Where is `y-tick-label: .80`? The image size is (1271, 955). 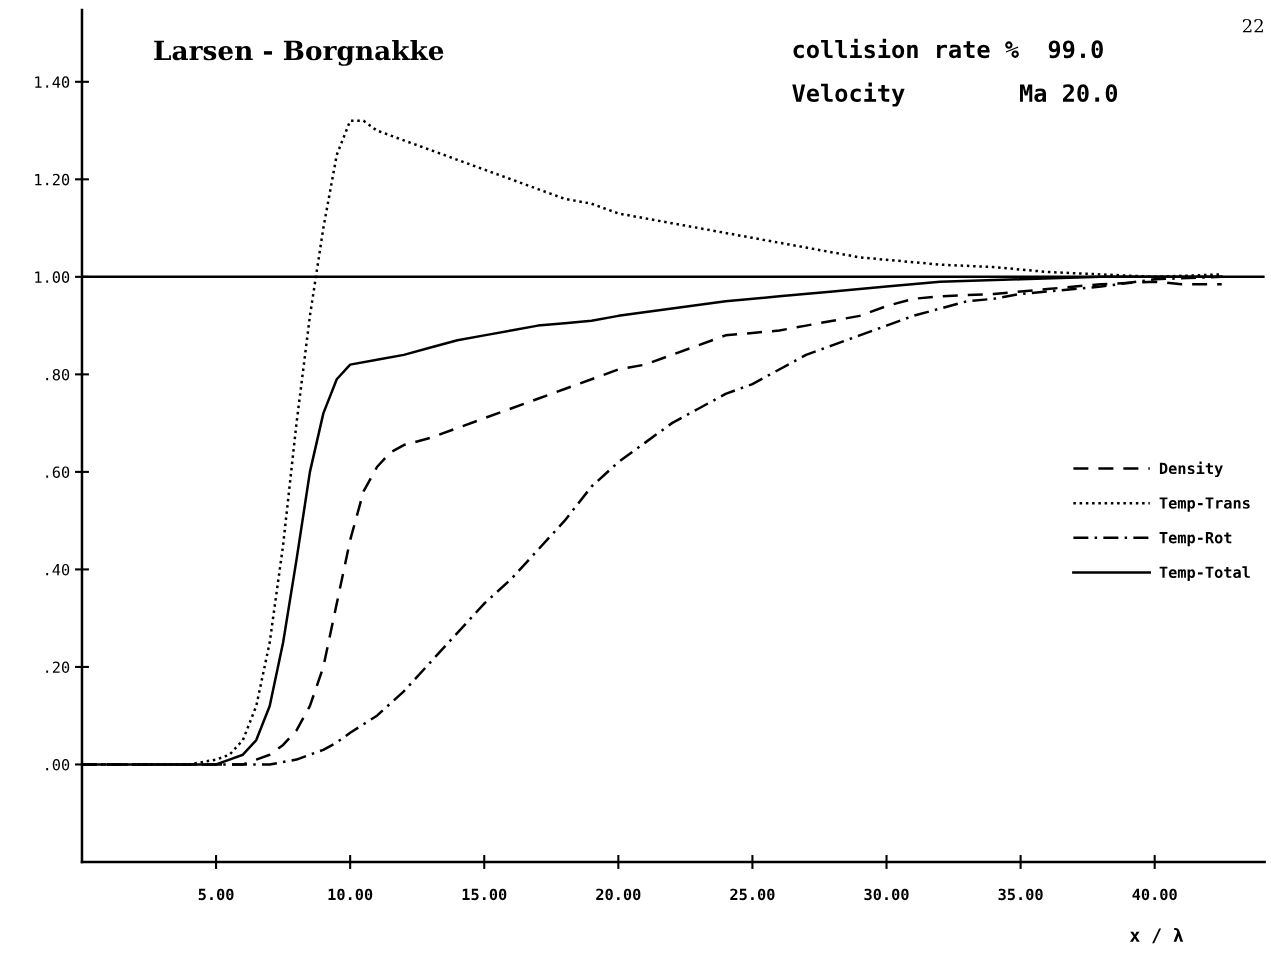
y-tick-label: .80 is located at coordinates (58, 374).